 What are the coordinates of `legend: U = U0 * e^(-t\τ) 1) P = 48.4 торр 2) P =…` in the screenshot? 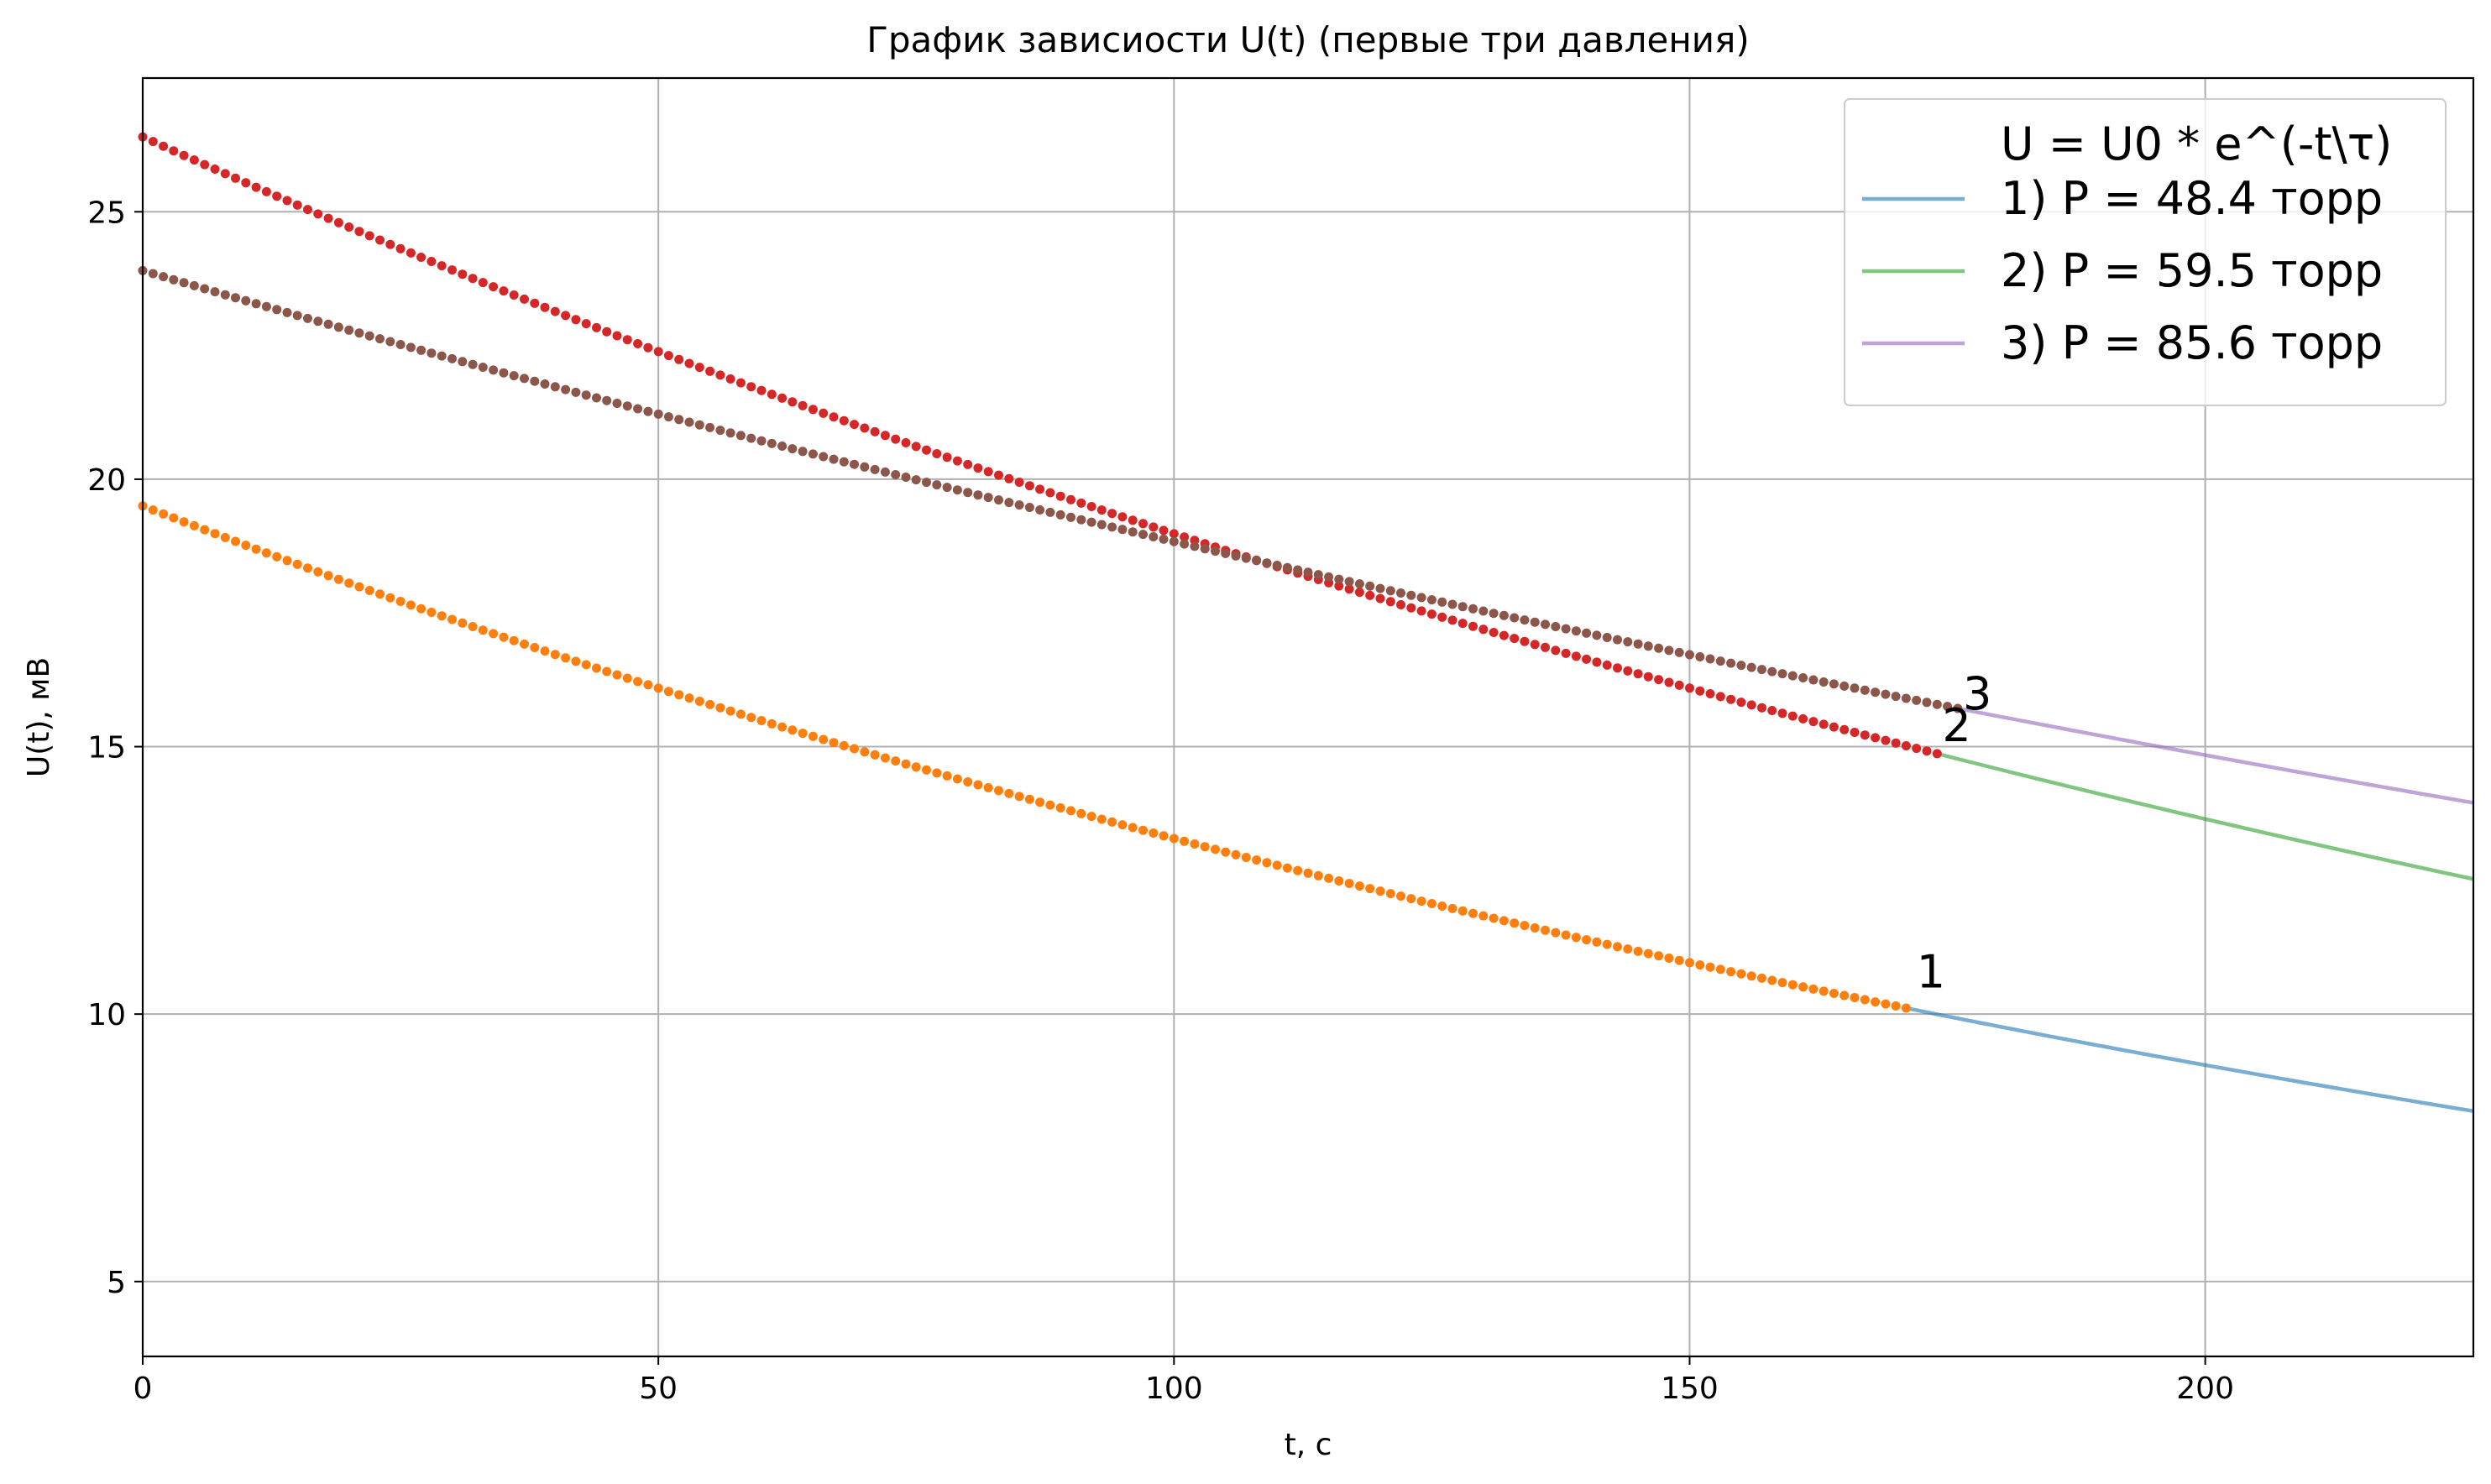 It's located at (2146, 252).